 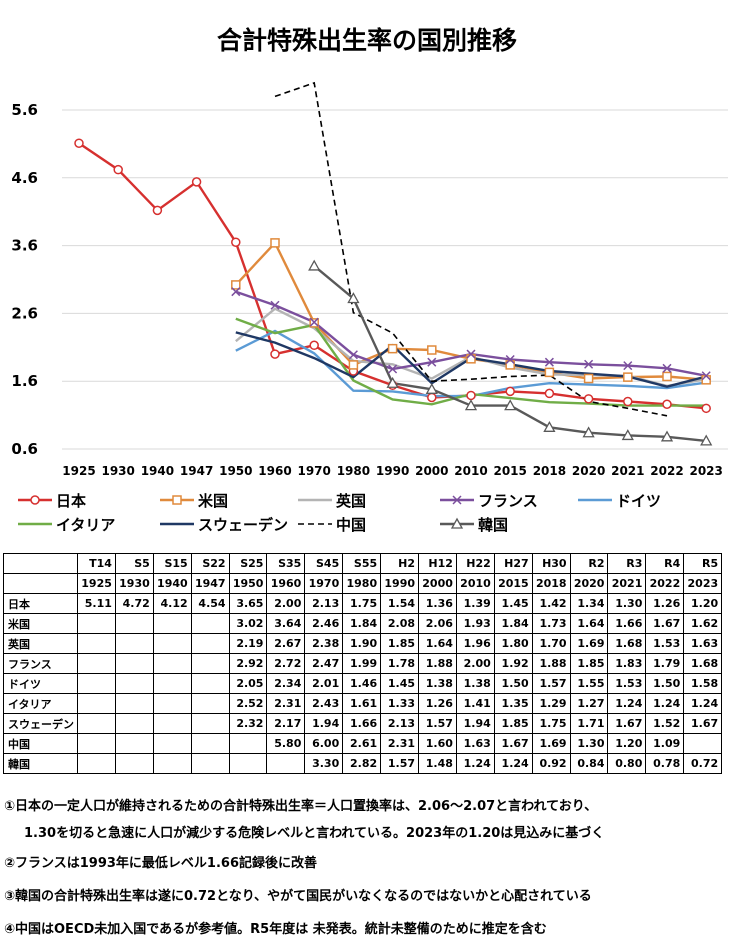 I want to click on table-cell: 2015, so click(x=513, y=583).